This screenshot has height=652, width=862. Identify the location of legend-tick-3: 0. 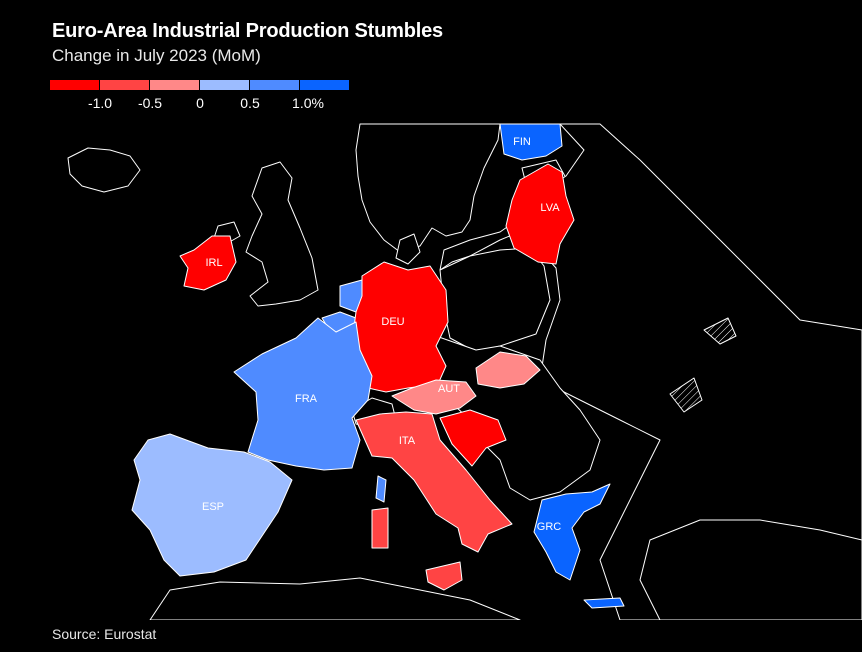
(200, 103).